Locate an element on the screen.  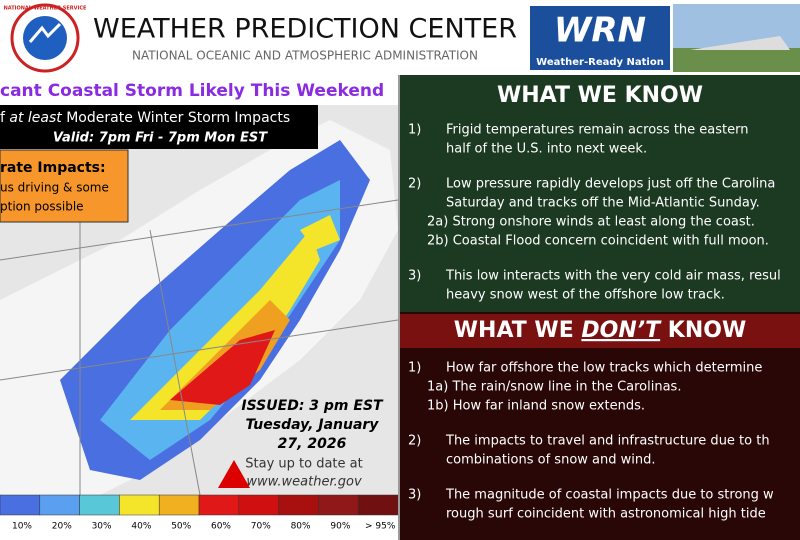
dont-title-part: WHAT WE is located at coordinates (518, 330).